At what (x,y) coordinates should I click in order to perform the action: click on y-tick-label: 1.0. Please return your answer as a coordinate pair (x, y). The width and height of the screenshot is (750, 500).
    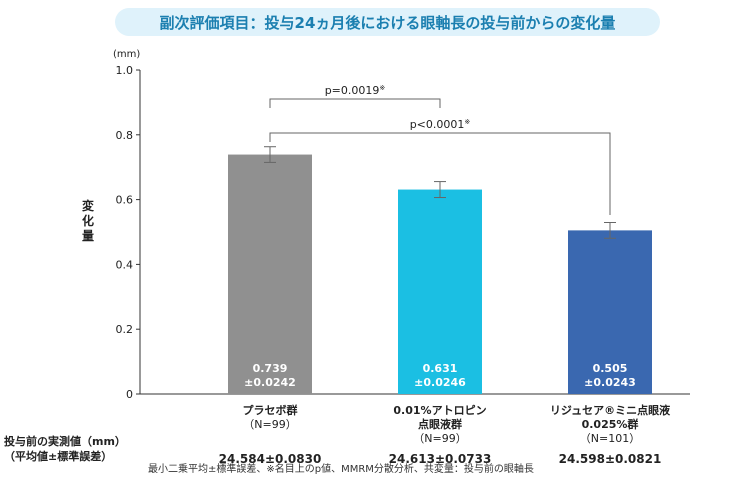
    Looking at the image, I should click on (125, 70).